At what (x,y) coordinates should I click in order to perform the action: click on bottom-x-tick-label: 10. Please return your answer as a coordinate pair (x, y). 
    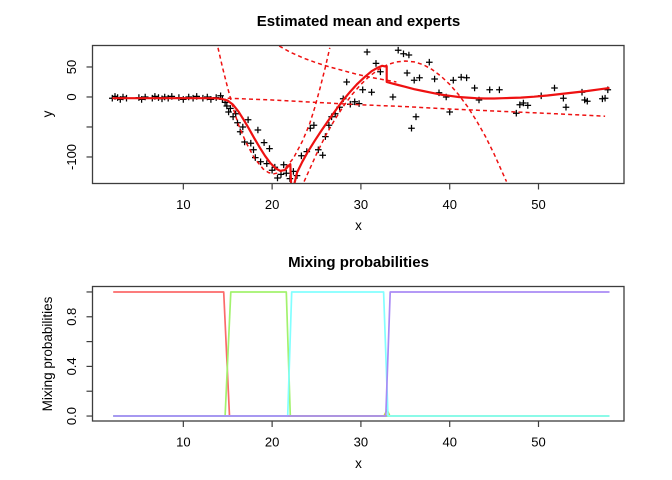
    Looking at the image, I should click on (183, 442).